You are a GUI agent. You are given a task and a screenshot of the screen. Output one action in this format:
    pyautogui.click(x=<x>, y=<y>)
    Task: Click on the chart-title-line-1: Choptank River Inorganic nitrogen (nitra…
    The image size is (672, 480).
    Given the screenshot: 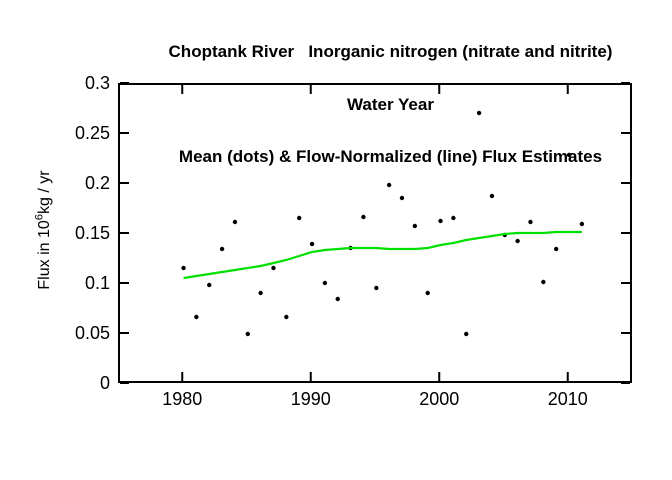 What is the action you would take?
    pyautogui.click(x=390, y=51)
    